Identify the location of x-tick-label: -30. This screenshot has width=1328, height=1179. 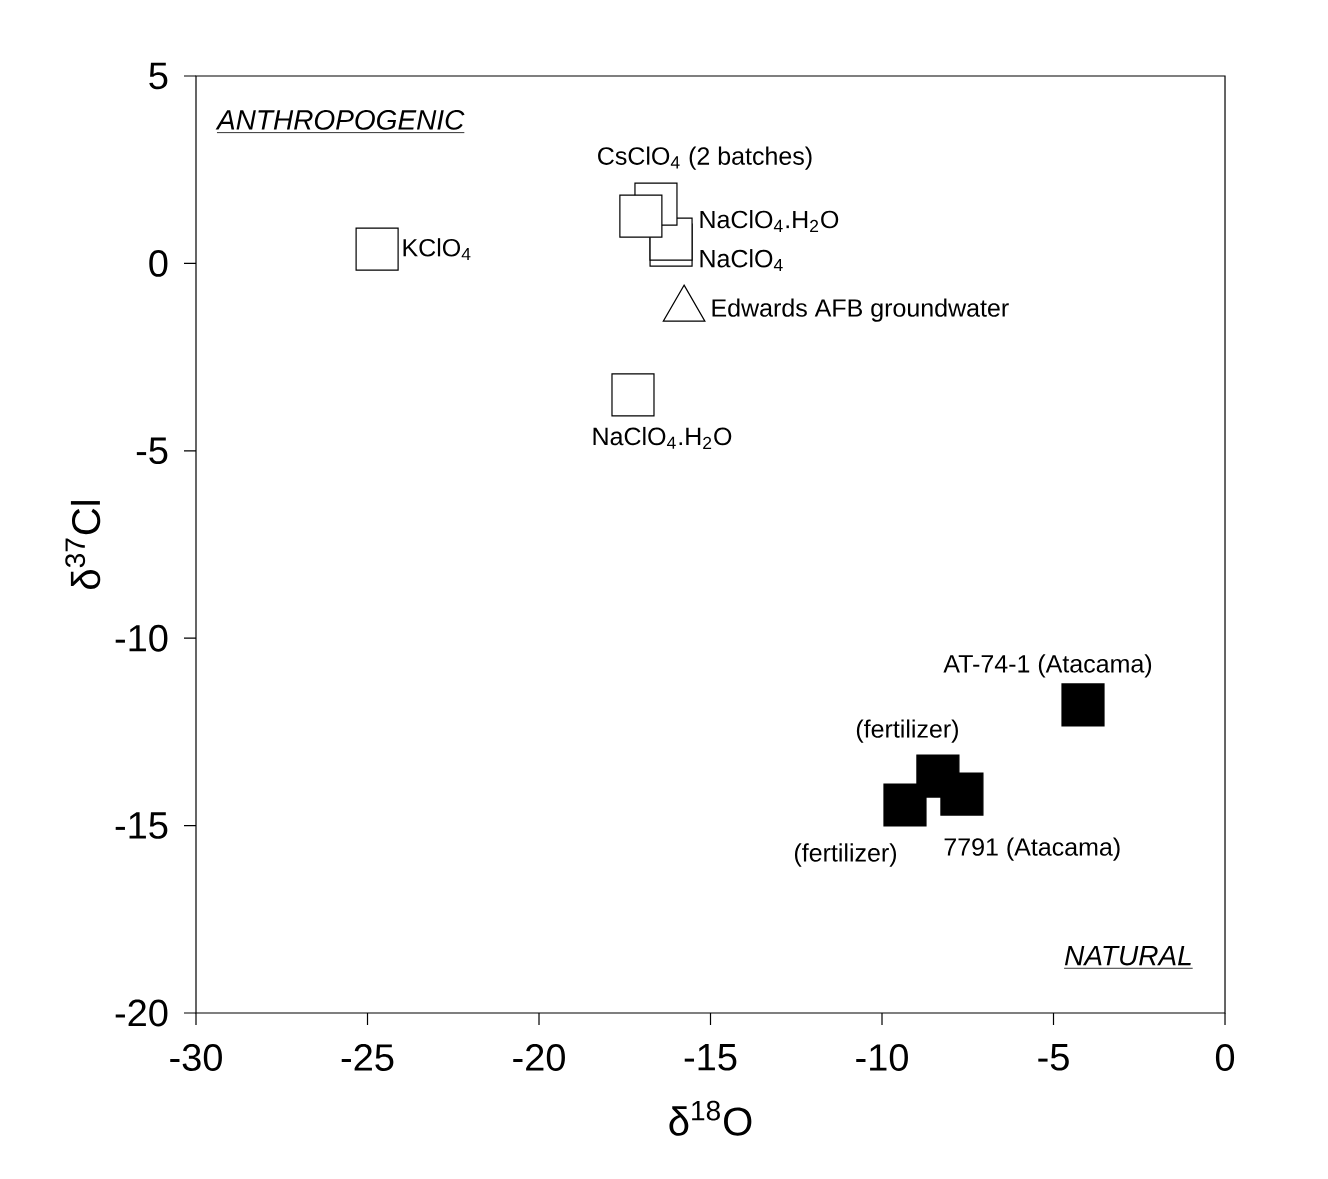
(196, 1057).